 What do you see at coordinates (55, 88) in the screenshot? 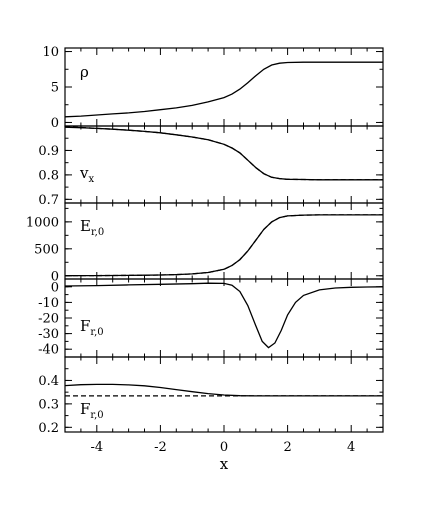
I see `y-tick-label: 5` at bounding box center [55, 88].